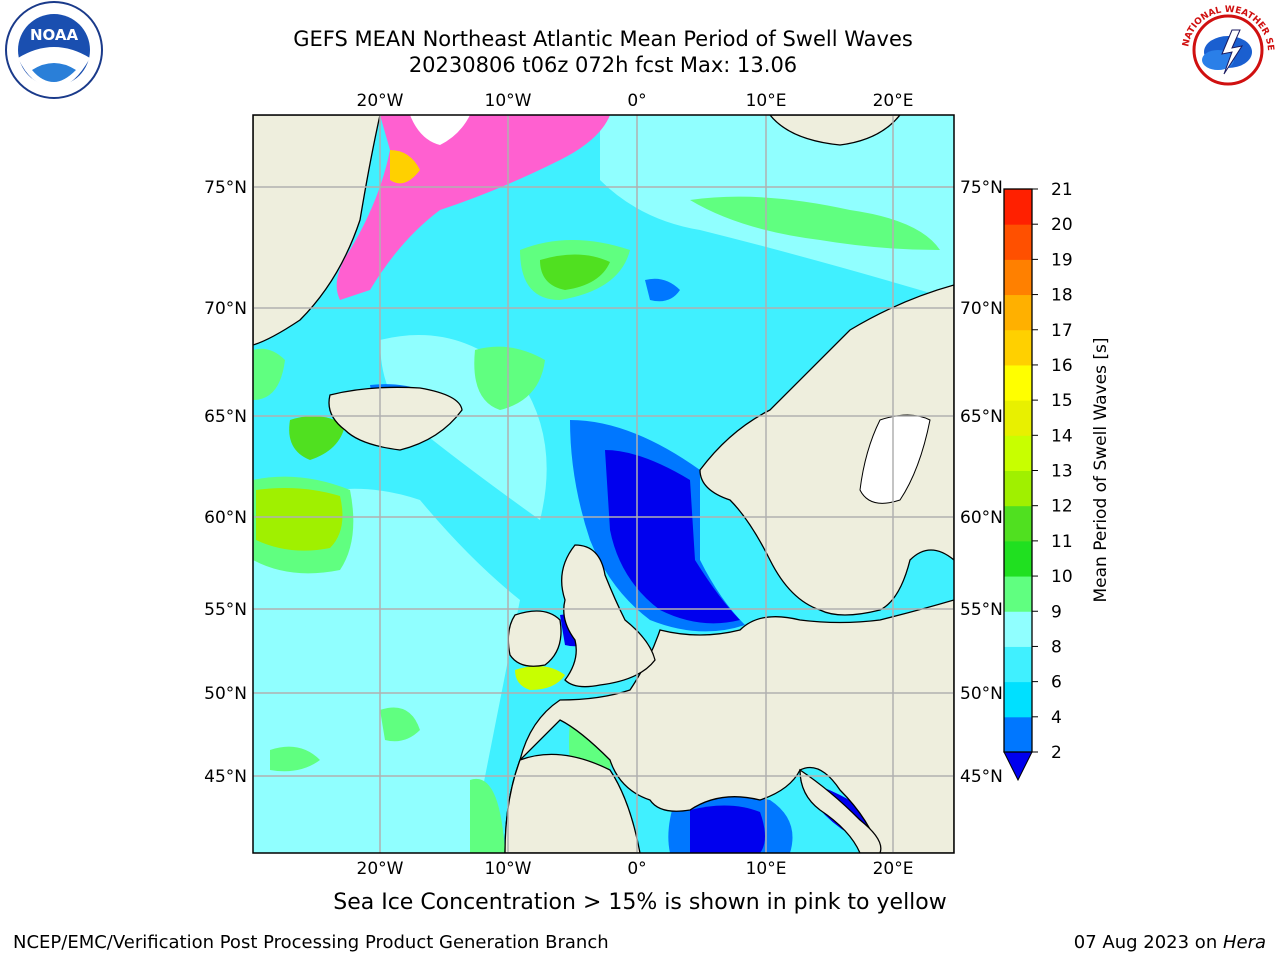  What do you see at coordinates (981, 777) in the screenshot?
I see `lat-label-right: 45°N` at bounding box center [981, 777].